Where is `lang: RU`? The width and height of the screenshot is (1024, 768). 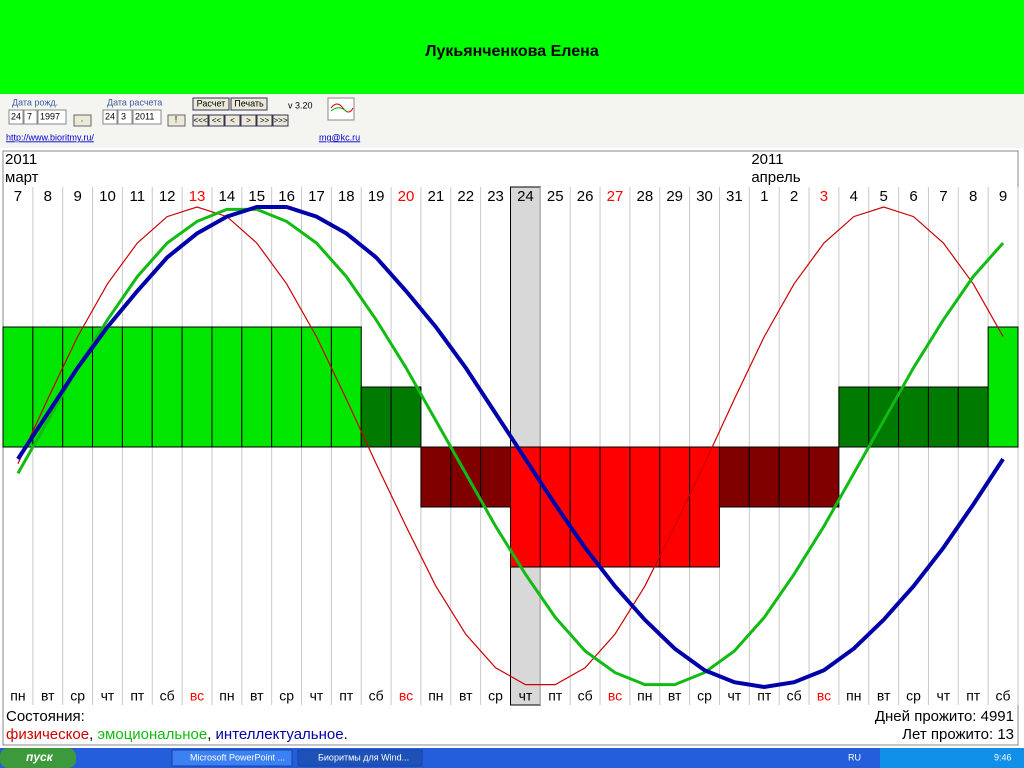 lang: RU is located at coordinates (854, 757).